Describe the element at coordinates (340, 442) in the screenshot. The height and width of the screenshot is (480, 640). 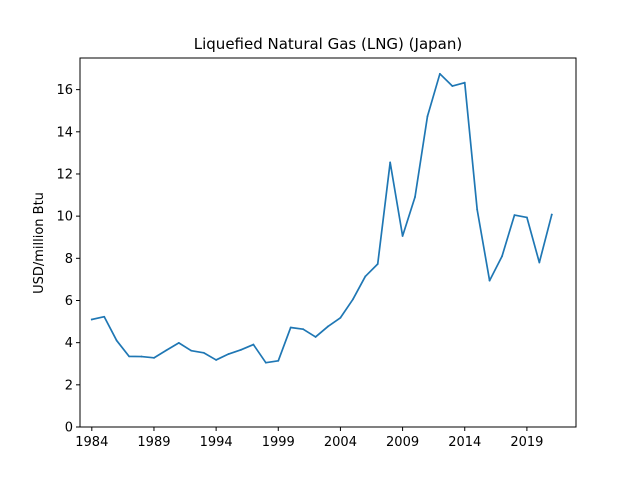
I see `x-tick-label: 2004` at that location.